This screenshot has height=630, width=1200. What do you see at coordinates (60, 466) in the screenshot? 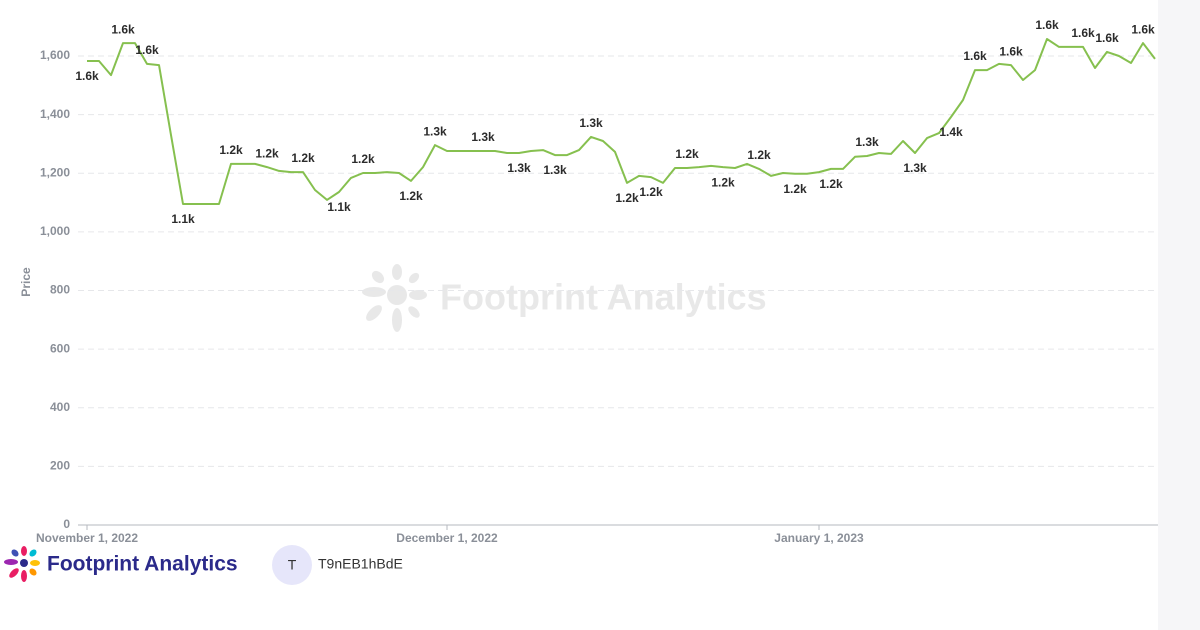
I see `y-tick-label: 200` at bounding box center [60, 466].